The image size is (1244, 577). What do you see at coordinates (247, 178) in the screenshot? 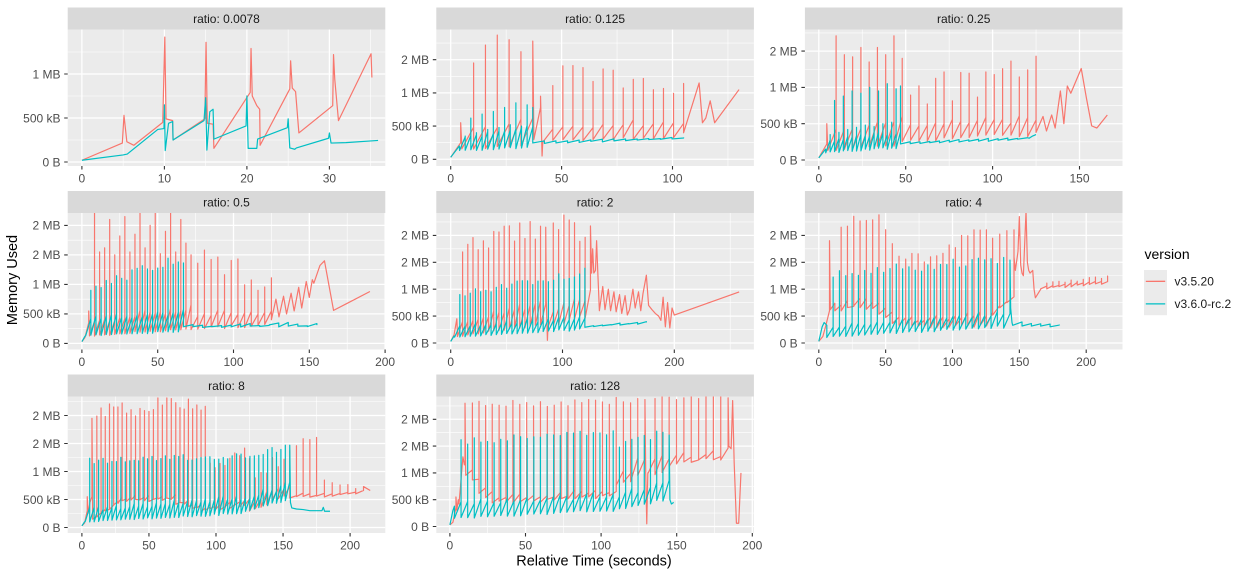
I see `svg-text: 20` at bounding box center [247, 178].